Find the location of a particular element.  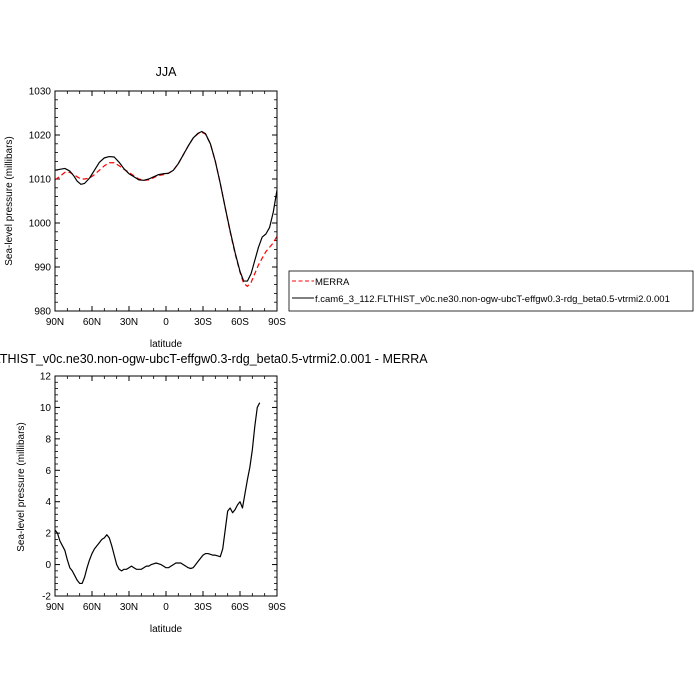

top-plot-x-axis-label: latitude is located at coordinates (166, 344).